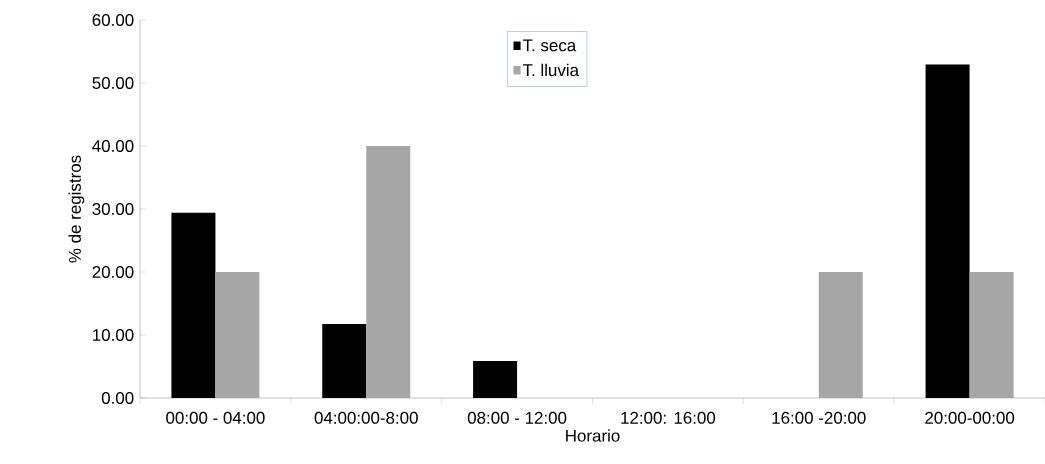  What do you see at coordinates (549, 45) in the screenshot?
I see `legend-label: T. seca` at bounding box center [549, 45].